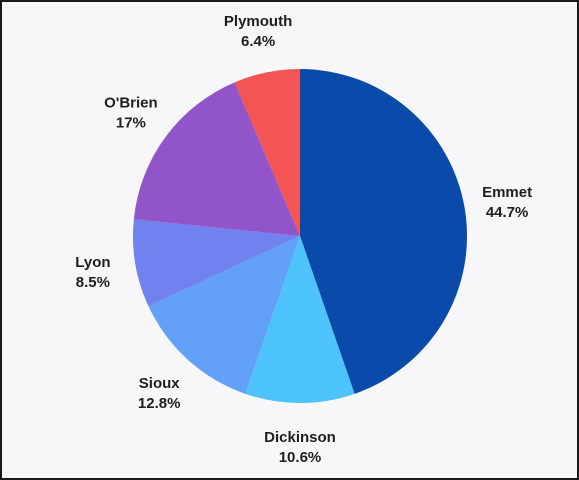  Describe the element at coordinates (131, 103) in the screenshot. I see `slice-label-o-brien: O'Brien` at that location.